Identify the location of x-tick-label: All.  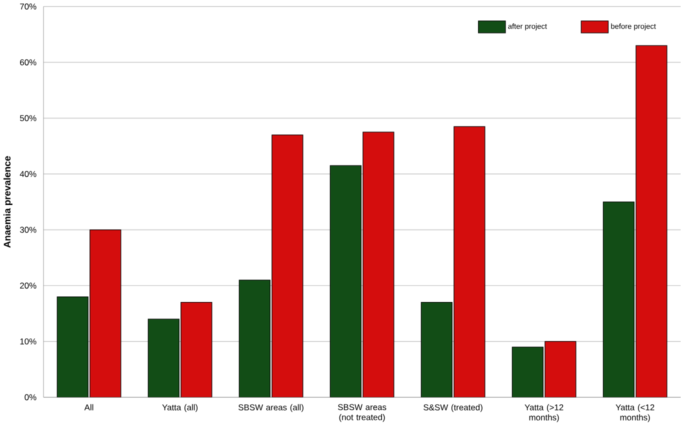
(89, 407).